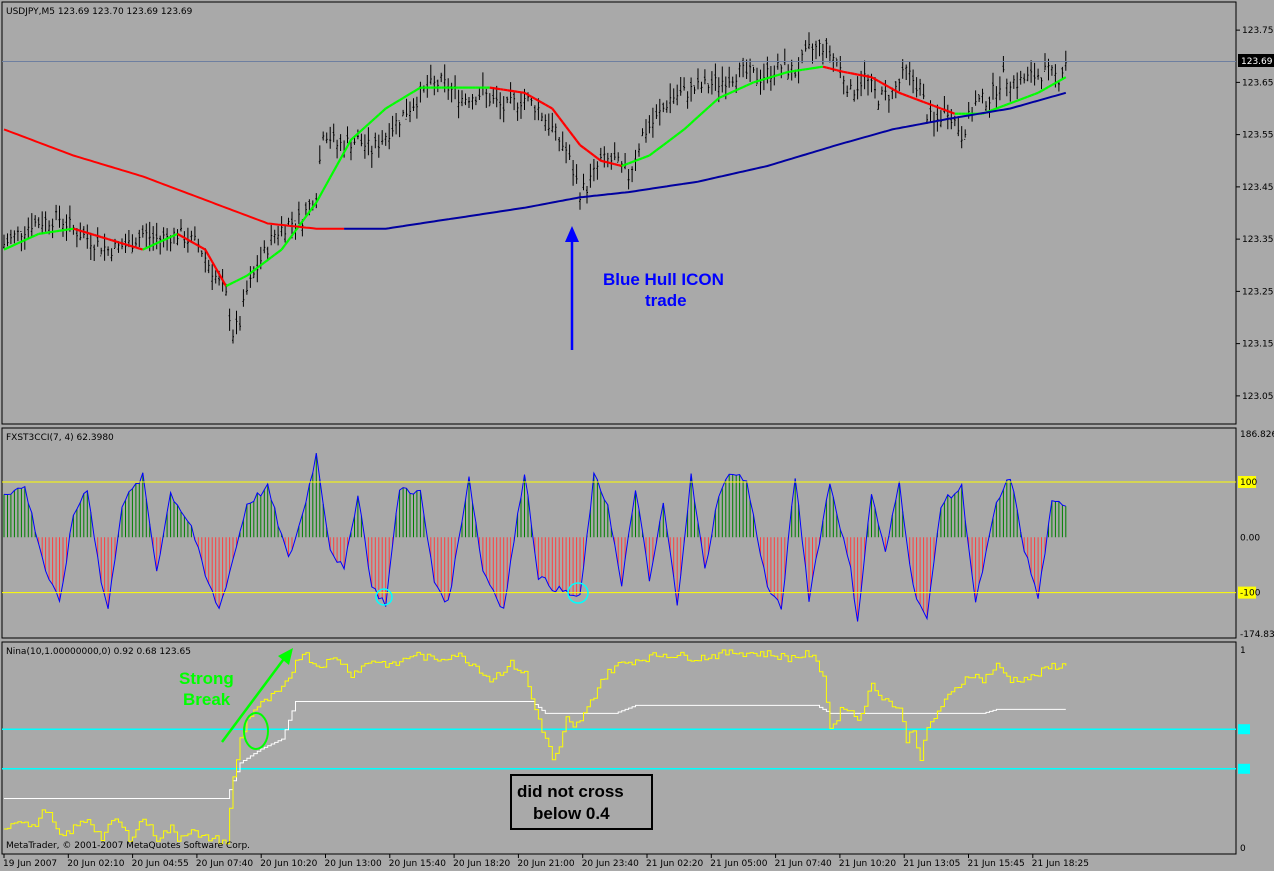  Describe the element at coordinates (705, 160) in the screenshot. I see `long-ma-rising` at that location.